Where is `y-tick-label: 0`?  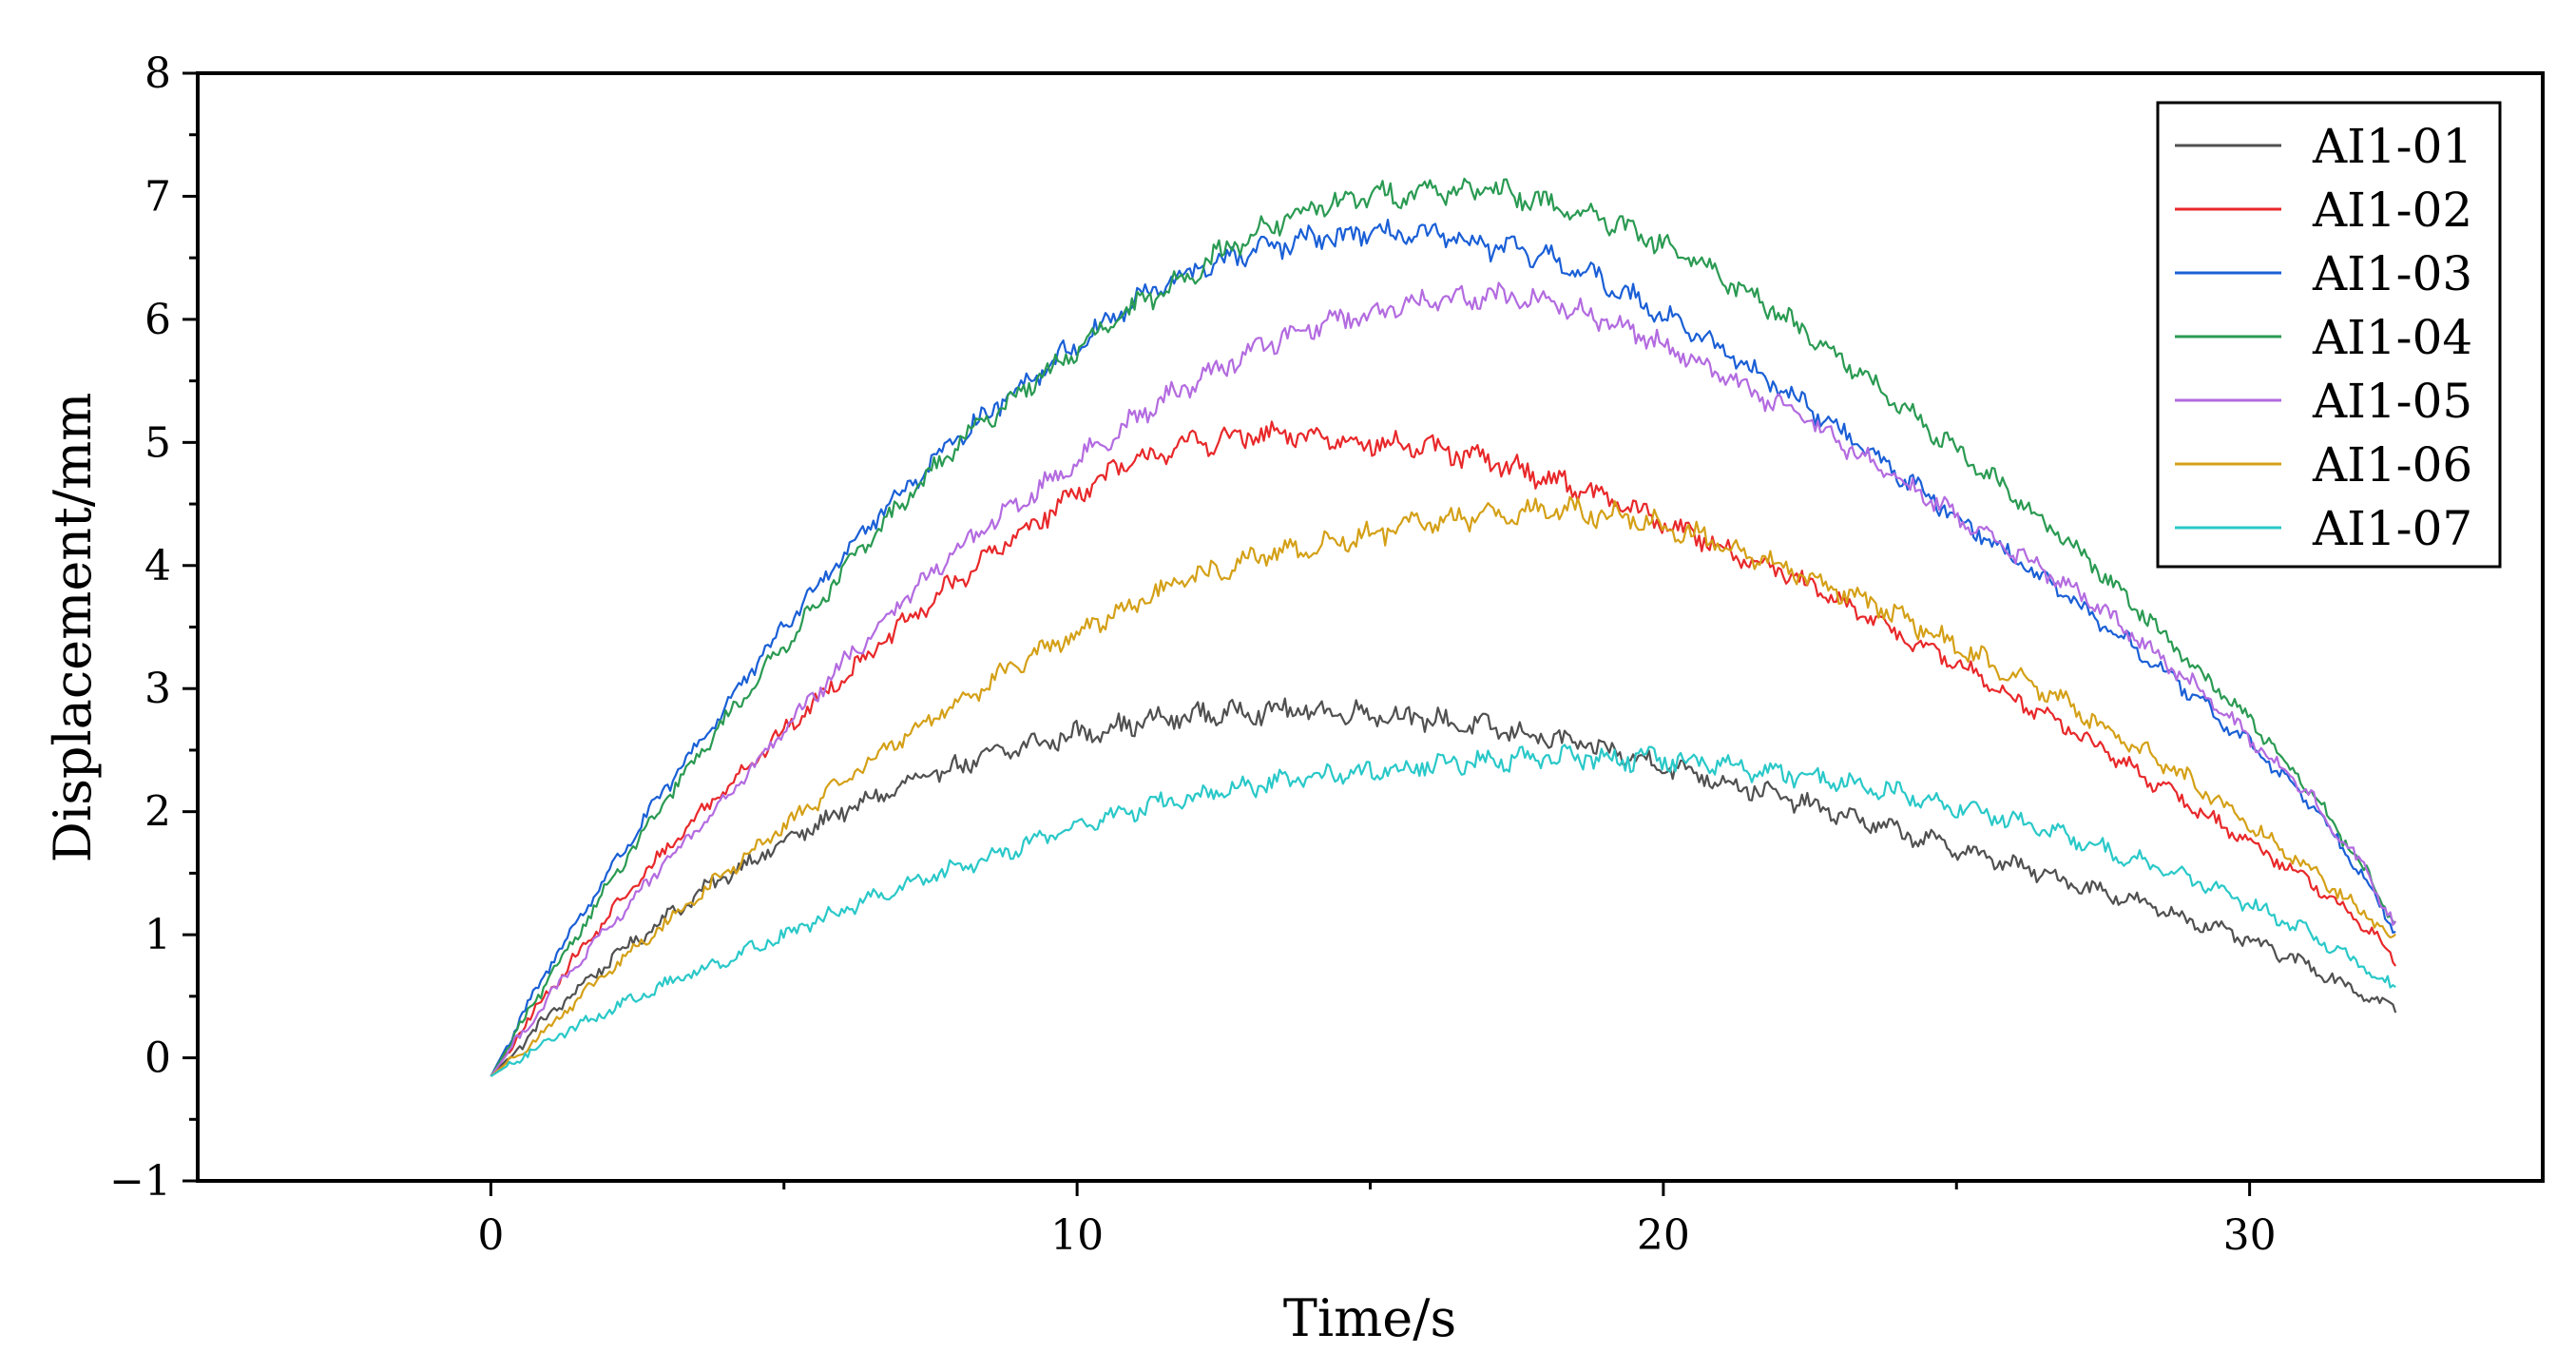
y-tick-label: 0 is located at coordinates (158, 1058).